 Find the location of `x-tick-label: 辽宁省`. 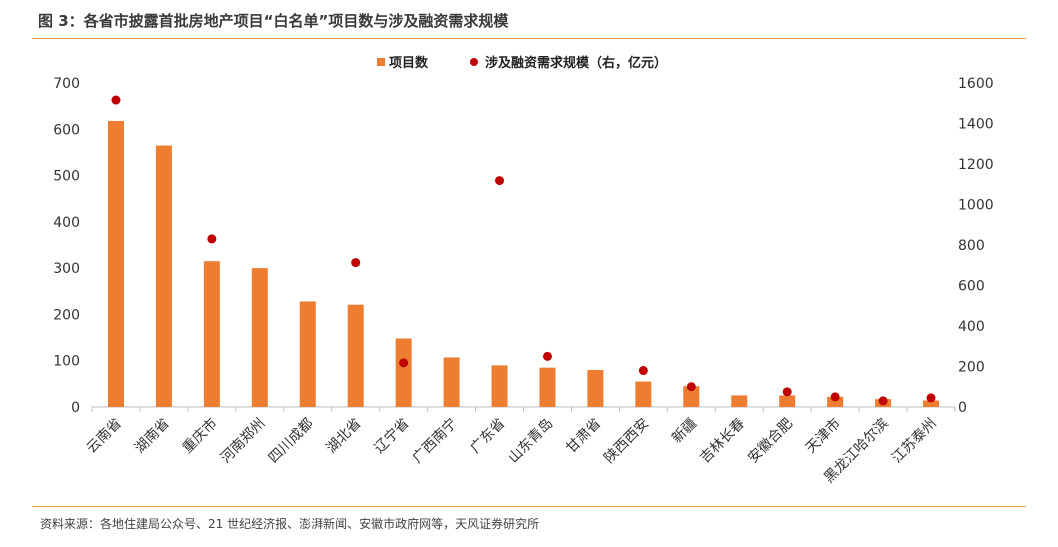

x-tick-label: 辽宁省 is located at coordinates (392, 436).